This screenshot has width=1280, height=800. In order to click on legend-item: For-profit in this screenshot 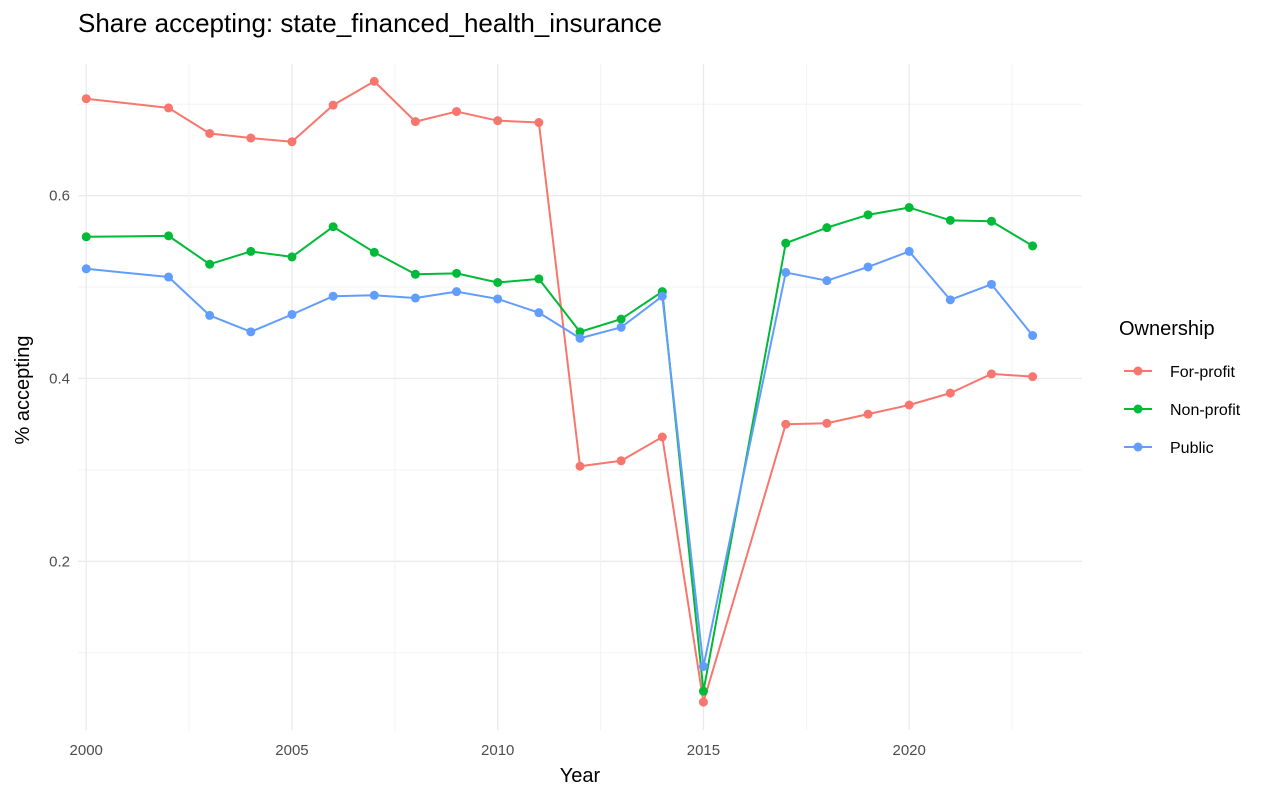, I will do `click(1179, 372)`.